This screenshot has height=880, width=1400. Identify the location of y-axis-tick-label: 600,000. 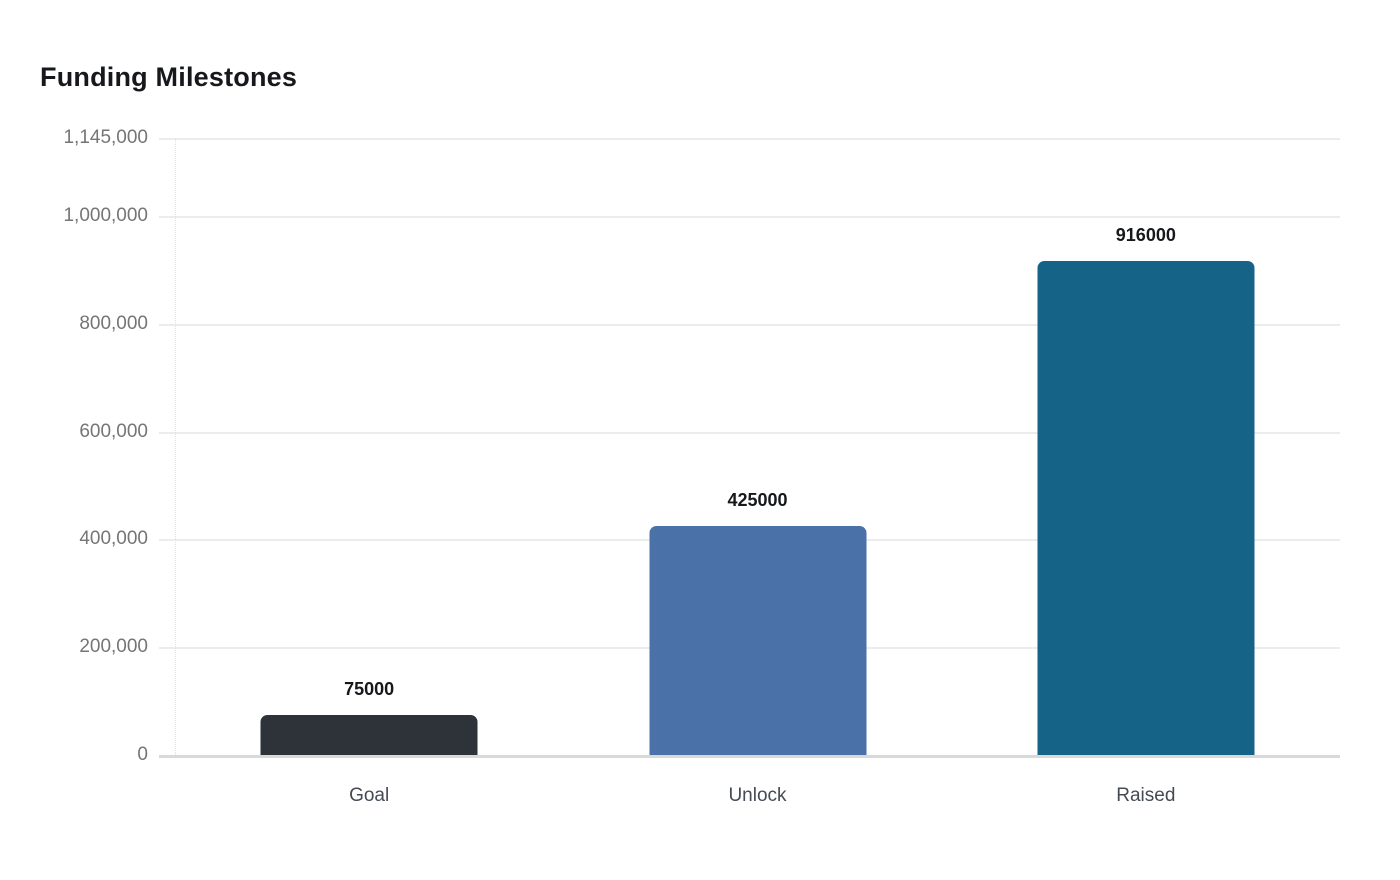
(113, 431).